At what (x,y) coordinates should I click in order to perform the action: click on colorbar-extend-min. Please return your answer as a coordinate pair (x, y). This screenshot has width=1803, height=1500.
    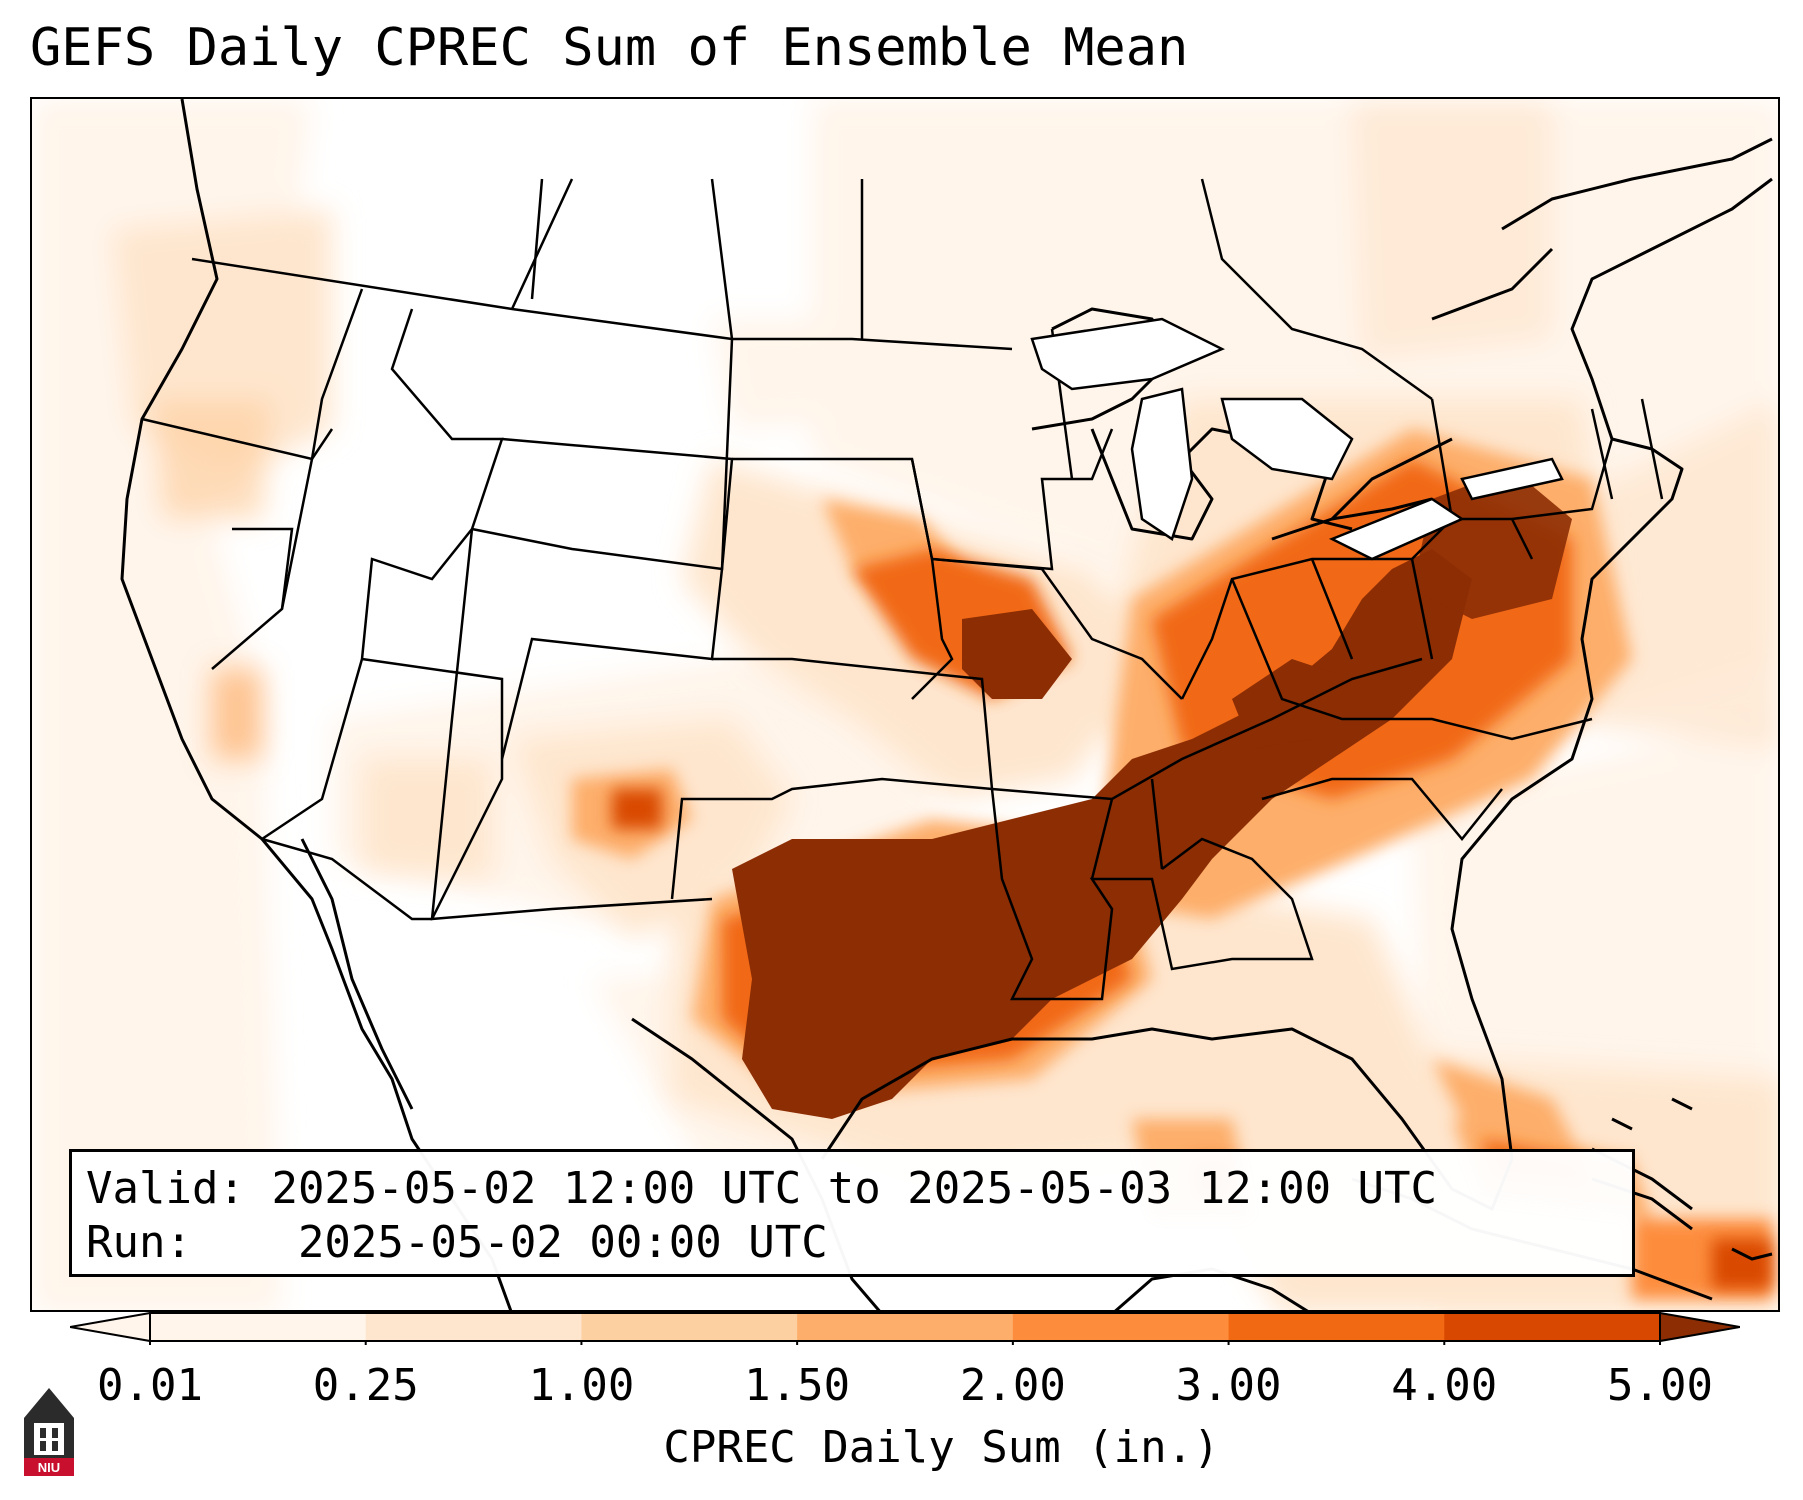
    Looking at the image, I should click on (110, 1327).